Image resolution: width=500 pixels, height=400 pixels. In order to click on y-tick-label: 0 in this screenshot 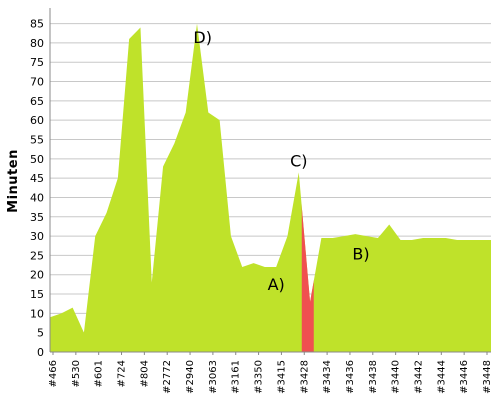, I will do `click(40, 352)`.